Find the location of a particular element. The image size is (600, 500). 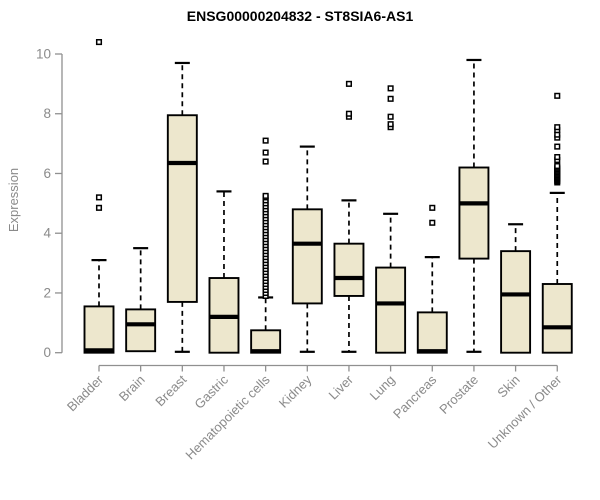

box-group-skin is located at coordinates (516, 288).